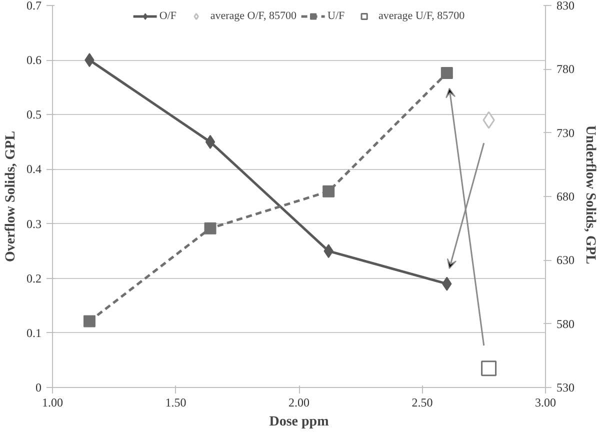 The image size is (600, 432). I want to click on y-tick-label: 0, so click(39, 387).